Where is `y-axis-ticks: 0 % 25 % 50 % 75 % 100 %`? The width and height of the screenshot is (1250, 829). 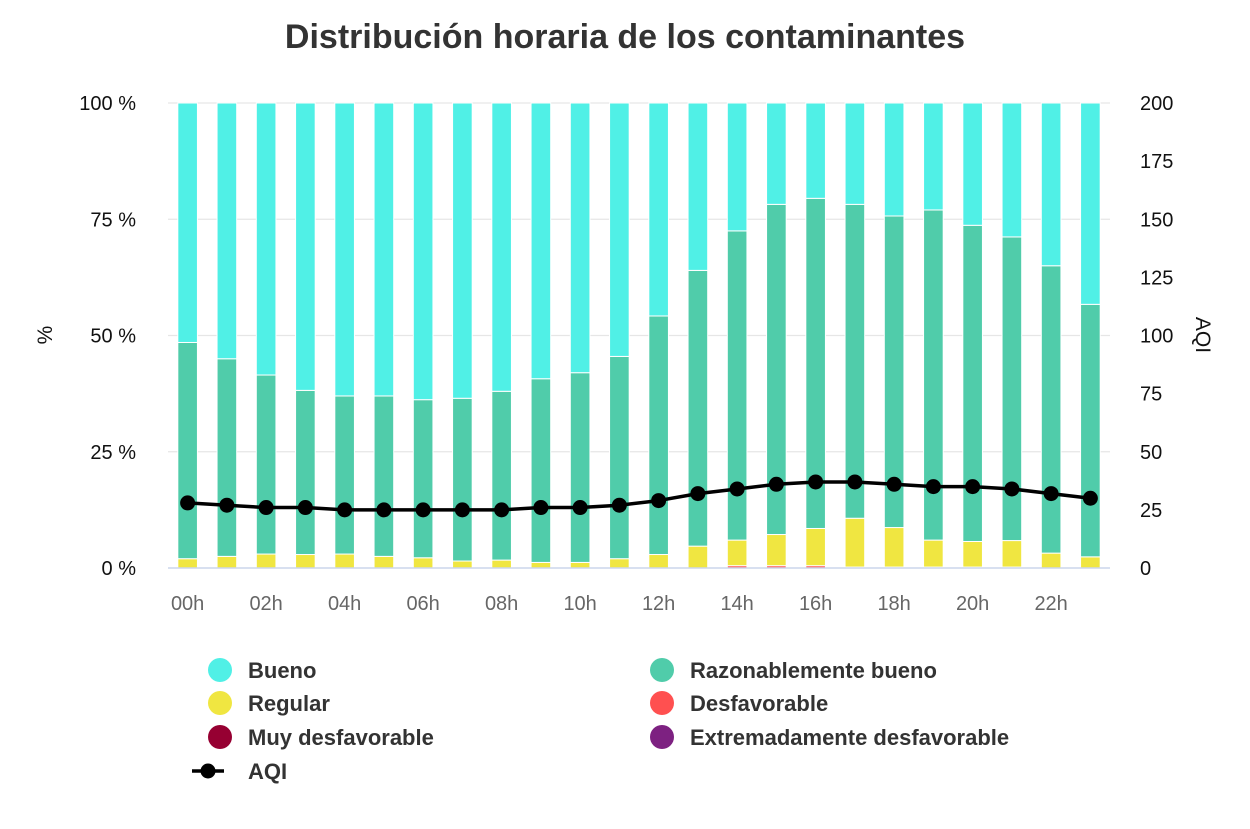
y-axis-ticks: 0 % 25 % 50 % 75 % 100 % is located at coordinates (107, 336).